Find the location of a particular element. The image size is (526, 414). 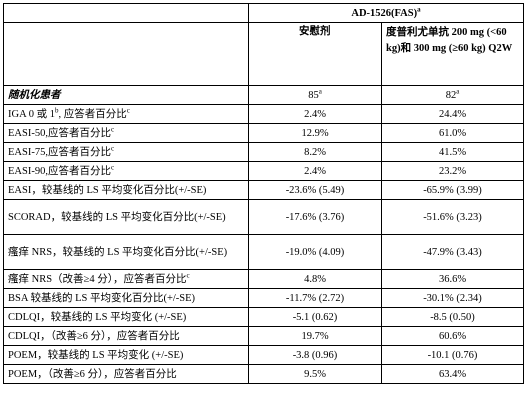

row-dupilumab-value: -65.9% (3.99) is located at coordinates (452, 190).